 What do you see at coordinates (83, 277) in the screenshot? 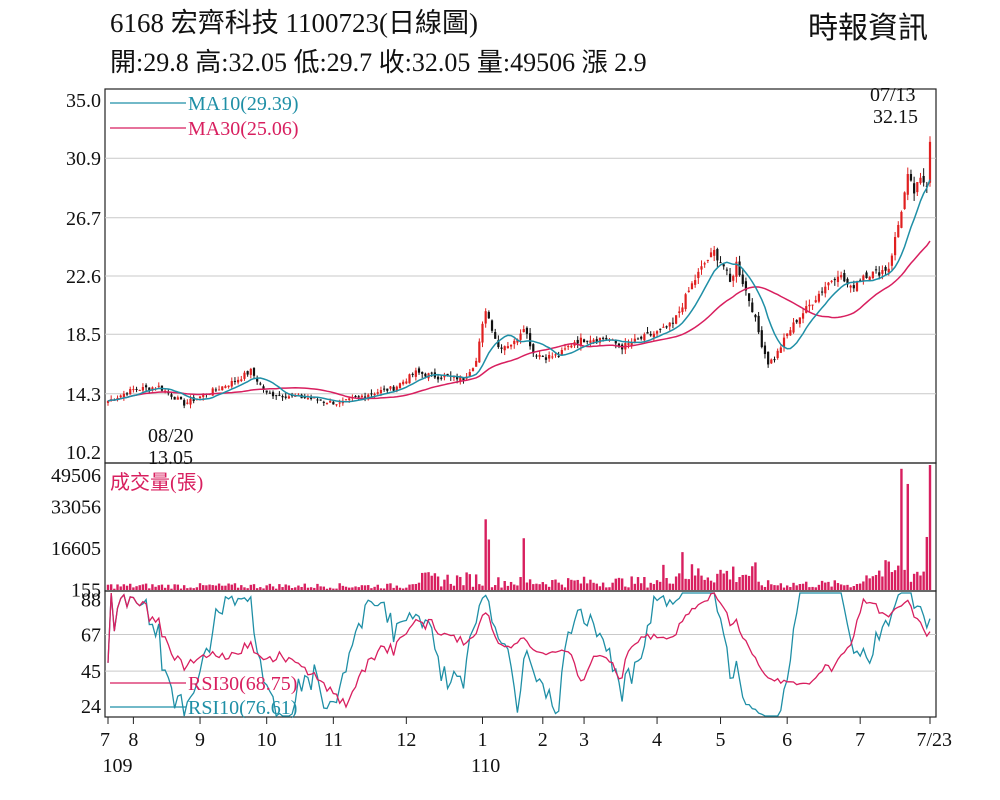
I see `price-tick-label: 22.6` at bounding box center [83, 277].